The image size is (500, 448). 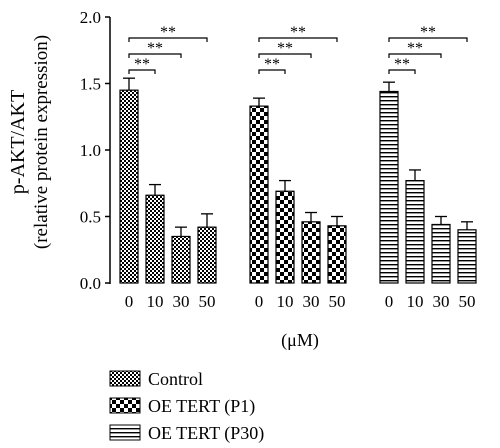 What do you see at coordinates (18, 142) in the screenshot?
I see `y-axis-label-line1: p-AKT/AKT` at bounding box center [18, 142].